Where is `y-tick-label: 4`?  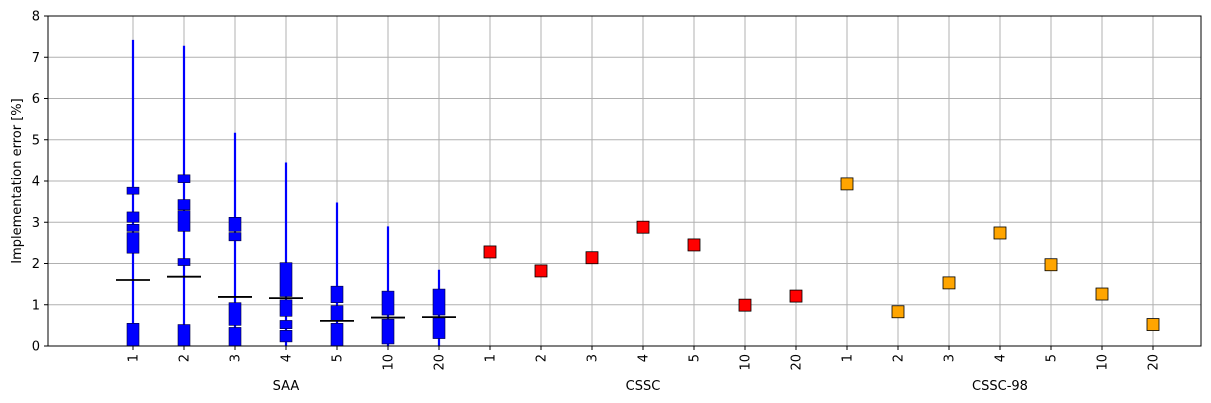 y-tick-label: 4 is located at coordinates (36, 182).